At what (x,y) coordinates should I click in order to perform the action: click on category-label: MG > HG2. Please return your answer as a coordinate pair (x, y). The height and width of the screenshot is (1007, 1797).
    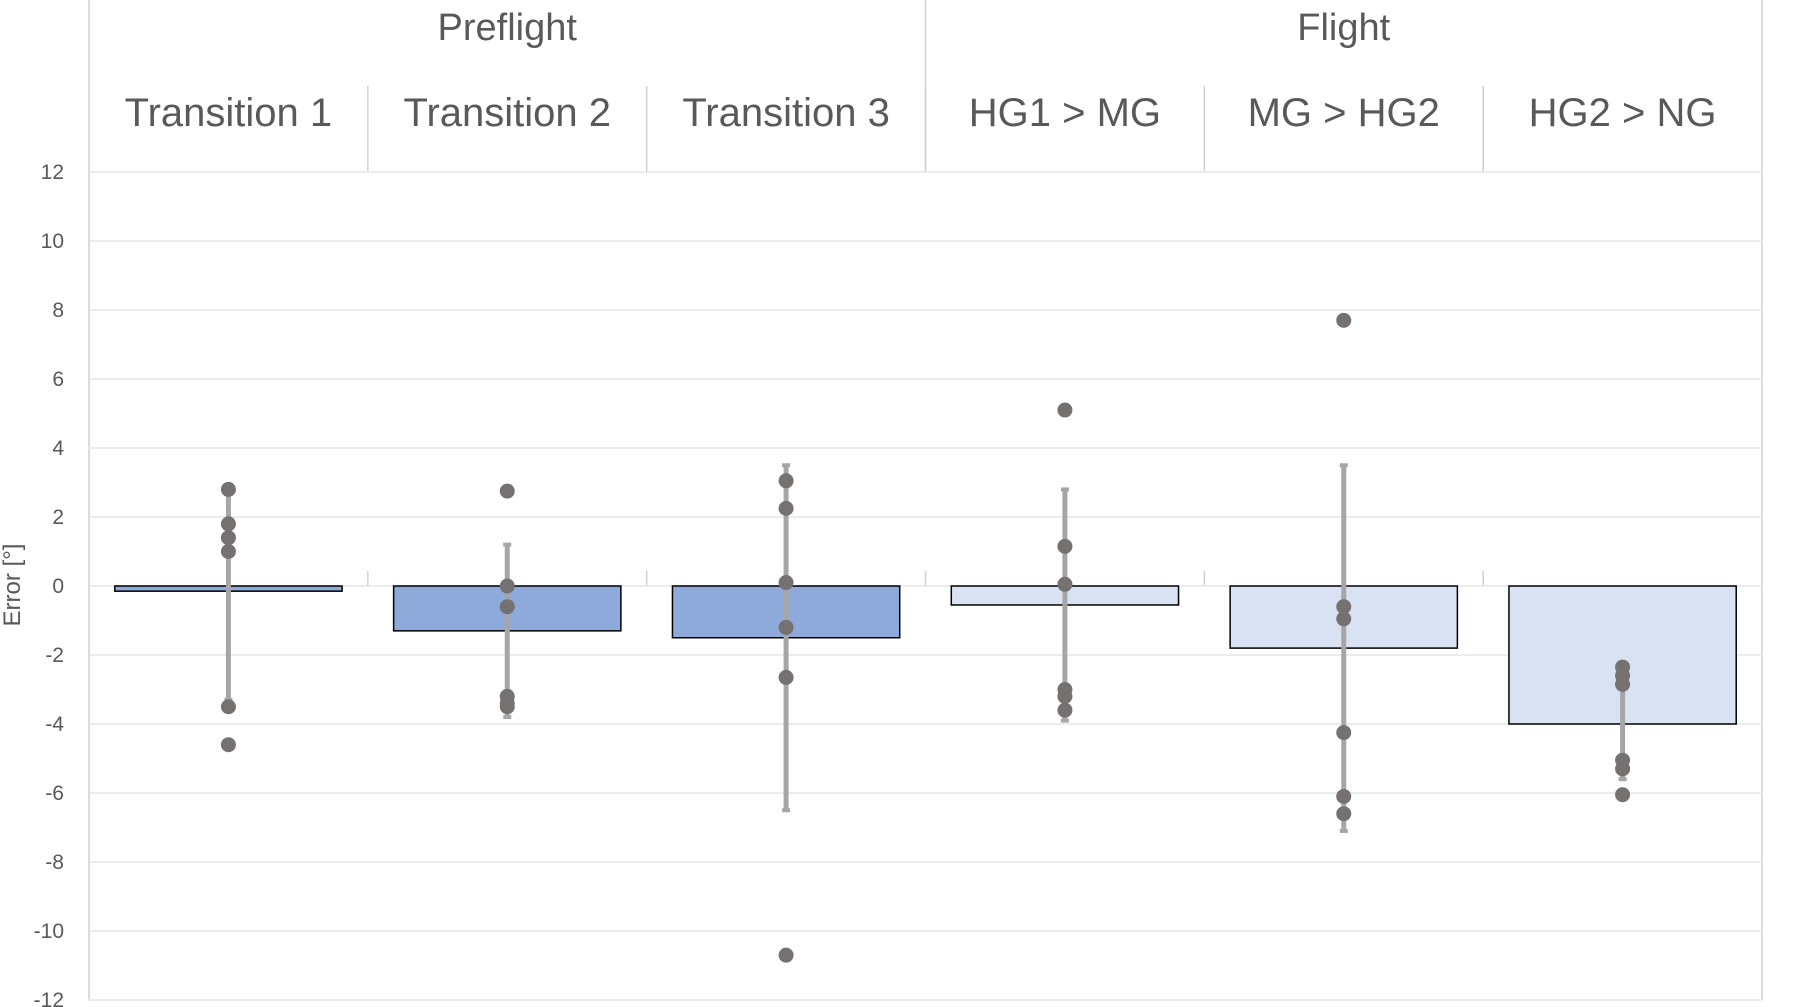
    Looking at the image, I should click on (1344, 113).